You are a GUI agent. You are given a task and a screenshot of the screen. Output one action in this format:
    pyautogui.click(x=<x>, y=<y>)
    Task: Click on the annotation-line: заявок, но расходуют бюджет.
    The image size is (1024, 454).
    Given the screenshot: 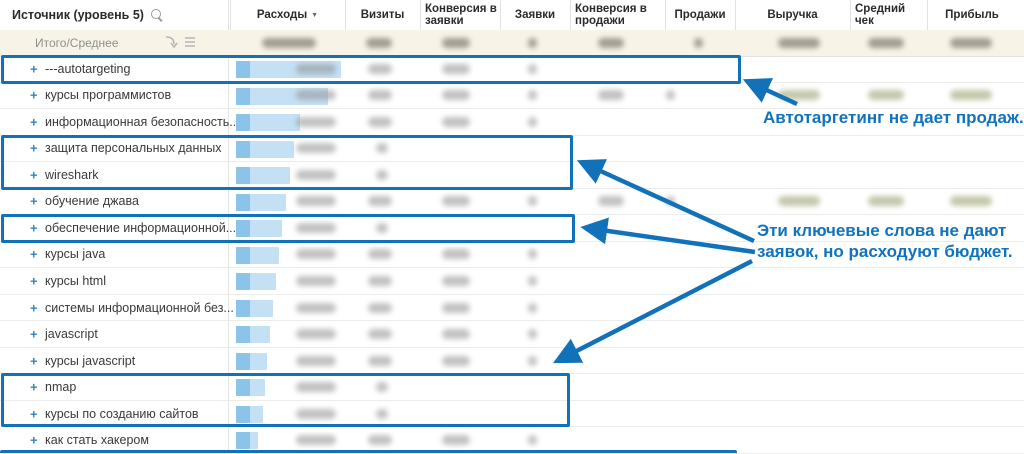 What is the action you would take?
    pyautogui.click(x=885, y=251)
    